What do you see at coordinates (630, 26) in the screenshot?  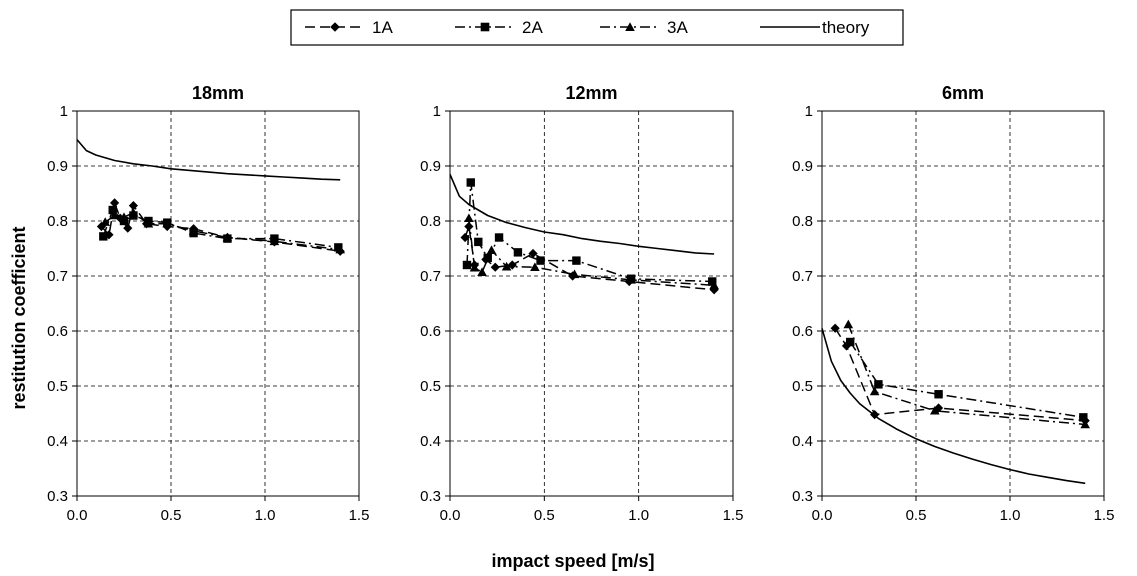 I see `legend-triangle-marker` at bounding box center [630, 26].